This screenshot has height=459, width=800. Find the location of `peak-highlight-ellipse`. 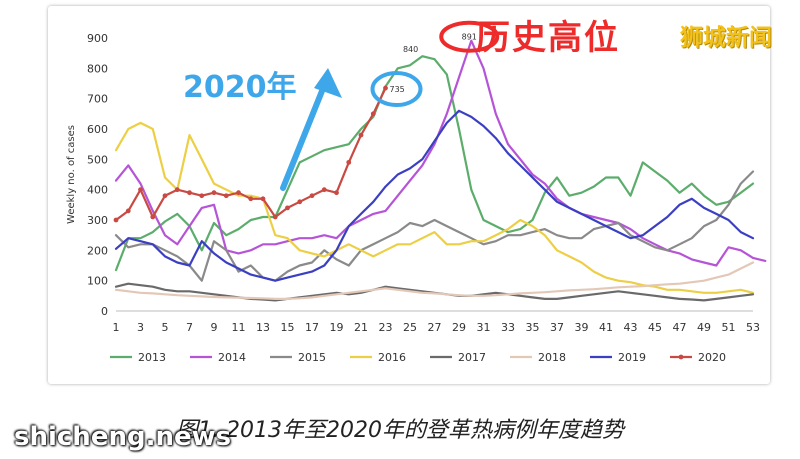

peak-highlight-ellipse is located at coordinates (469, 36).